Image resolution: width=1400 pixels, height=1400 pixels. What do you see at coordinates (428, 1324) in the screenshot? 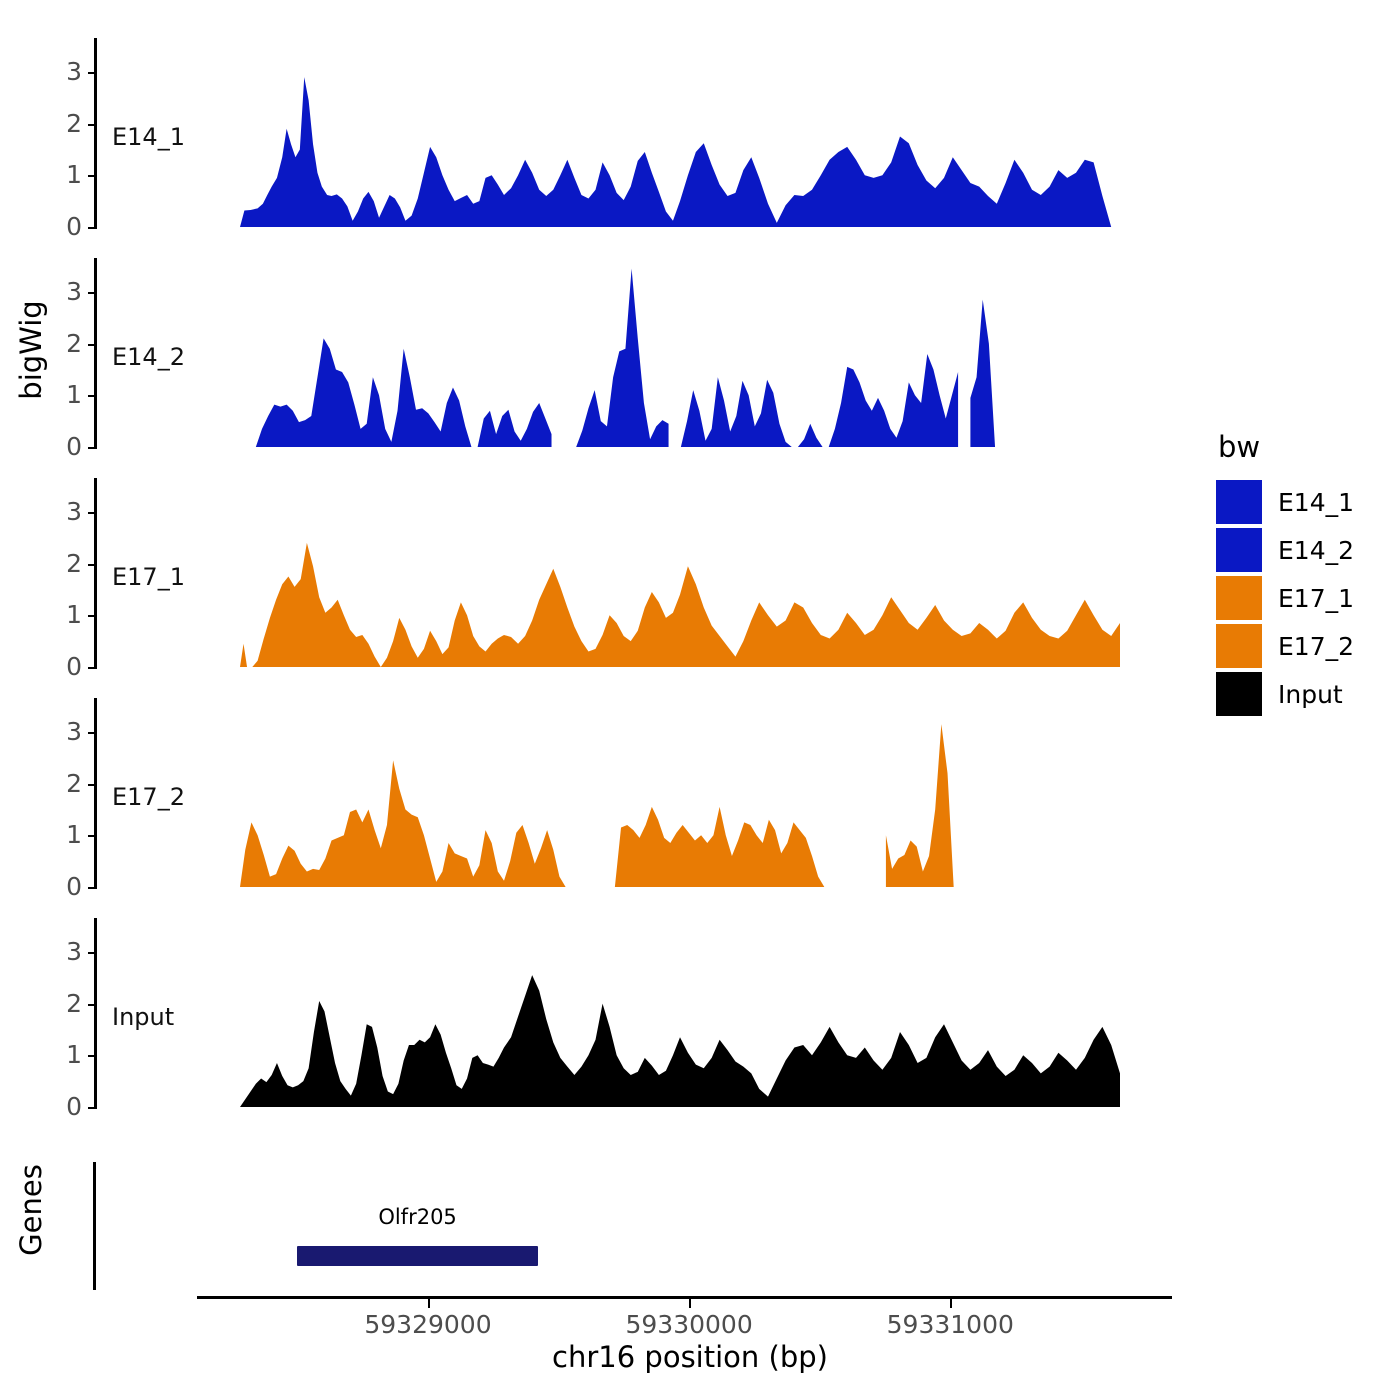
I see `x-tick-label: 59329000` at bounding box center [428, 1324].